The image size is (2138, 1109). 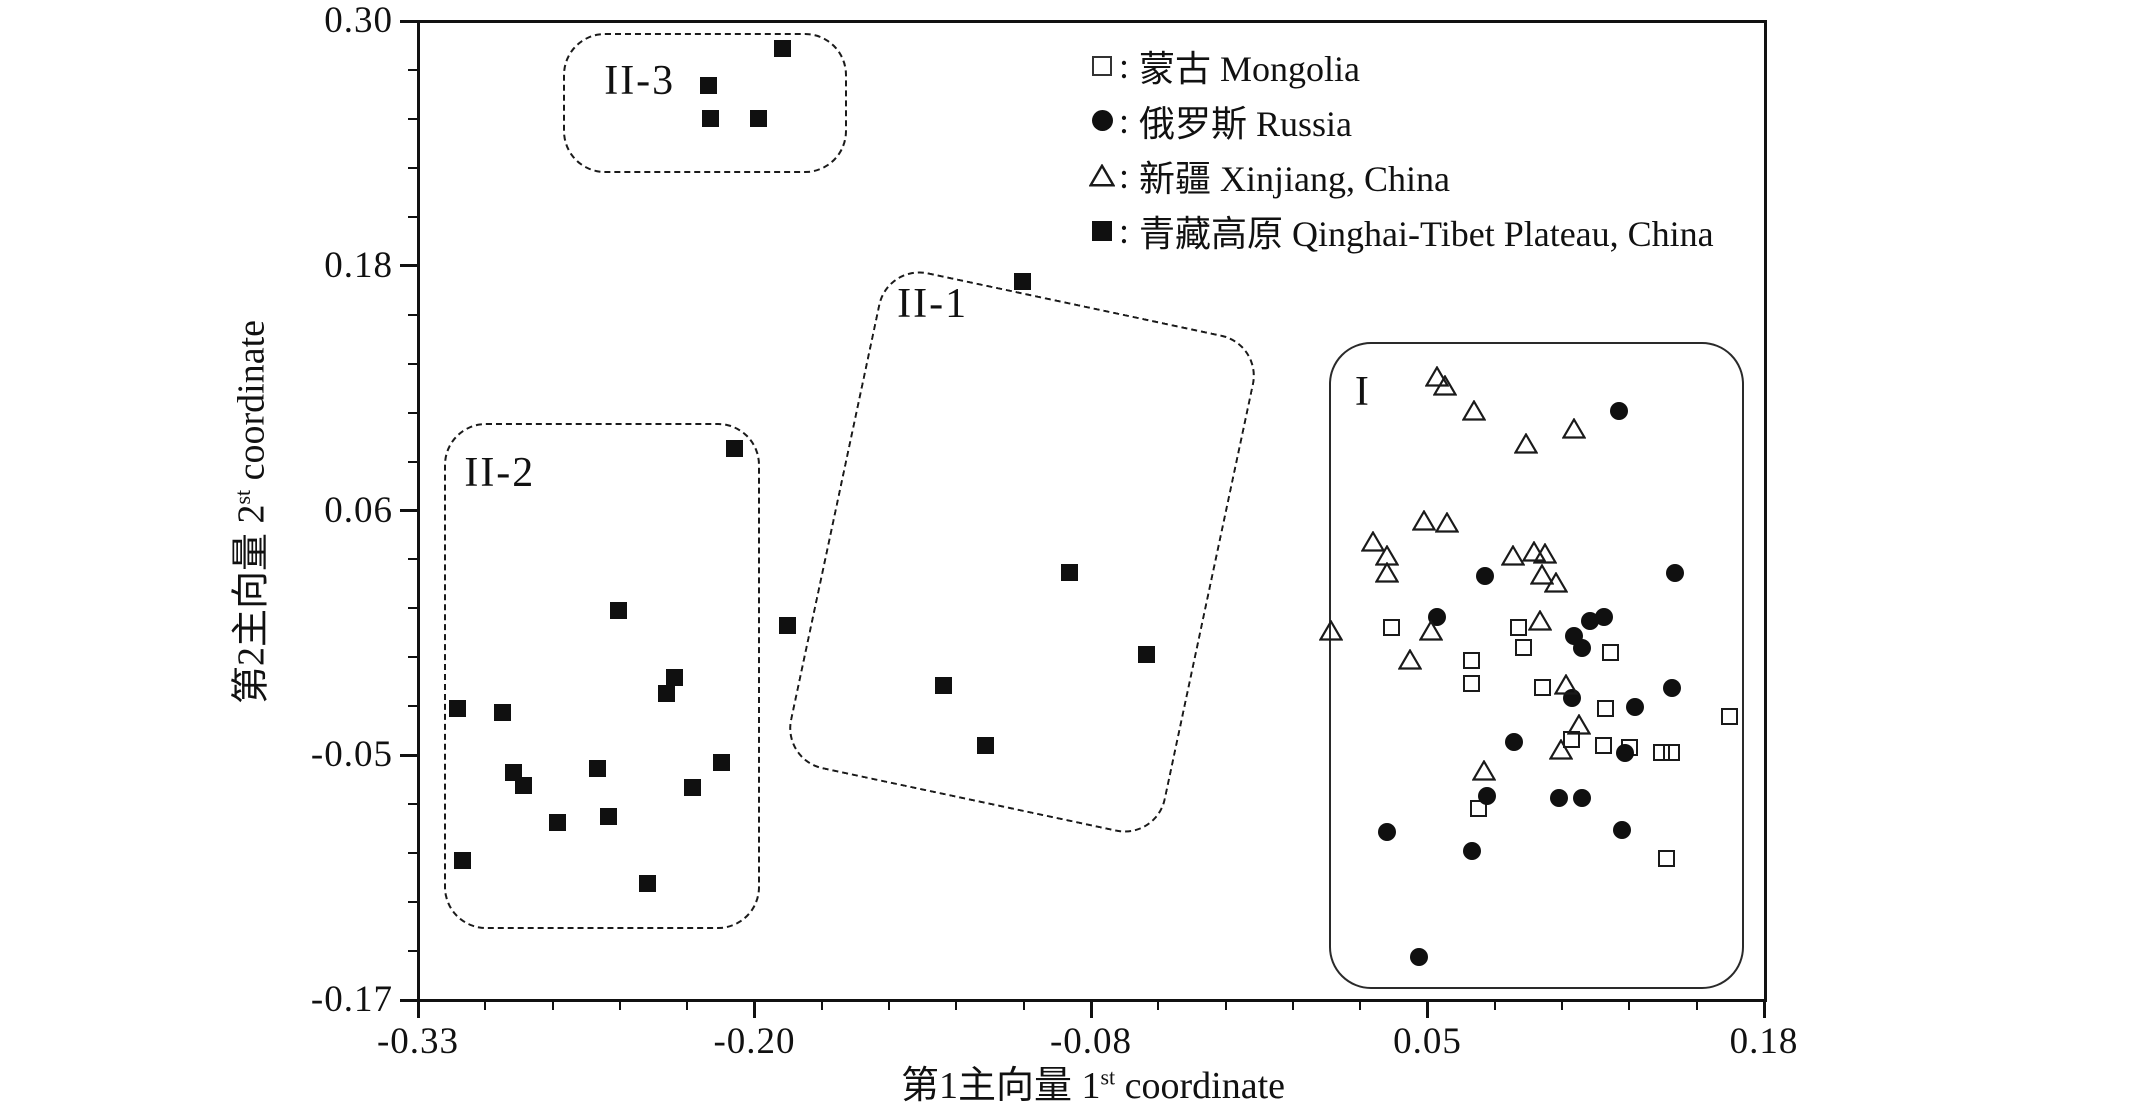 What do you see at coordinates (351, 755) in the screenshot?
I see `y-tick-label: -0.05` at bounding box center [351, 755].